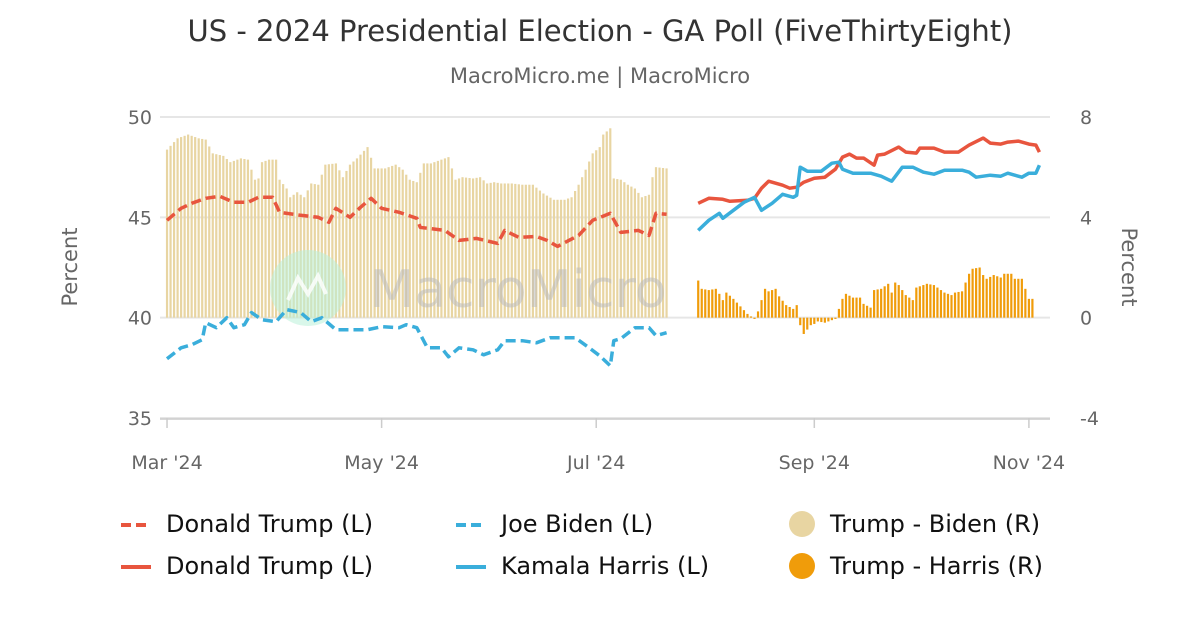  I want to click on legend-label: Donald Trump (L), so click(270, 524).